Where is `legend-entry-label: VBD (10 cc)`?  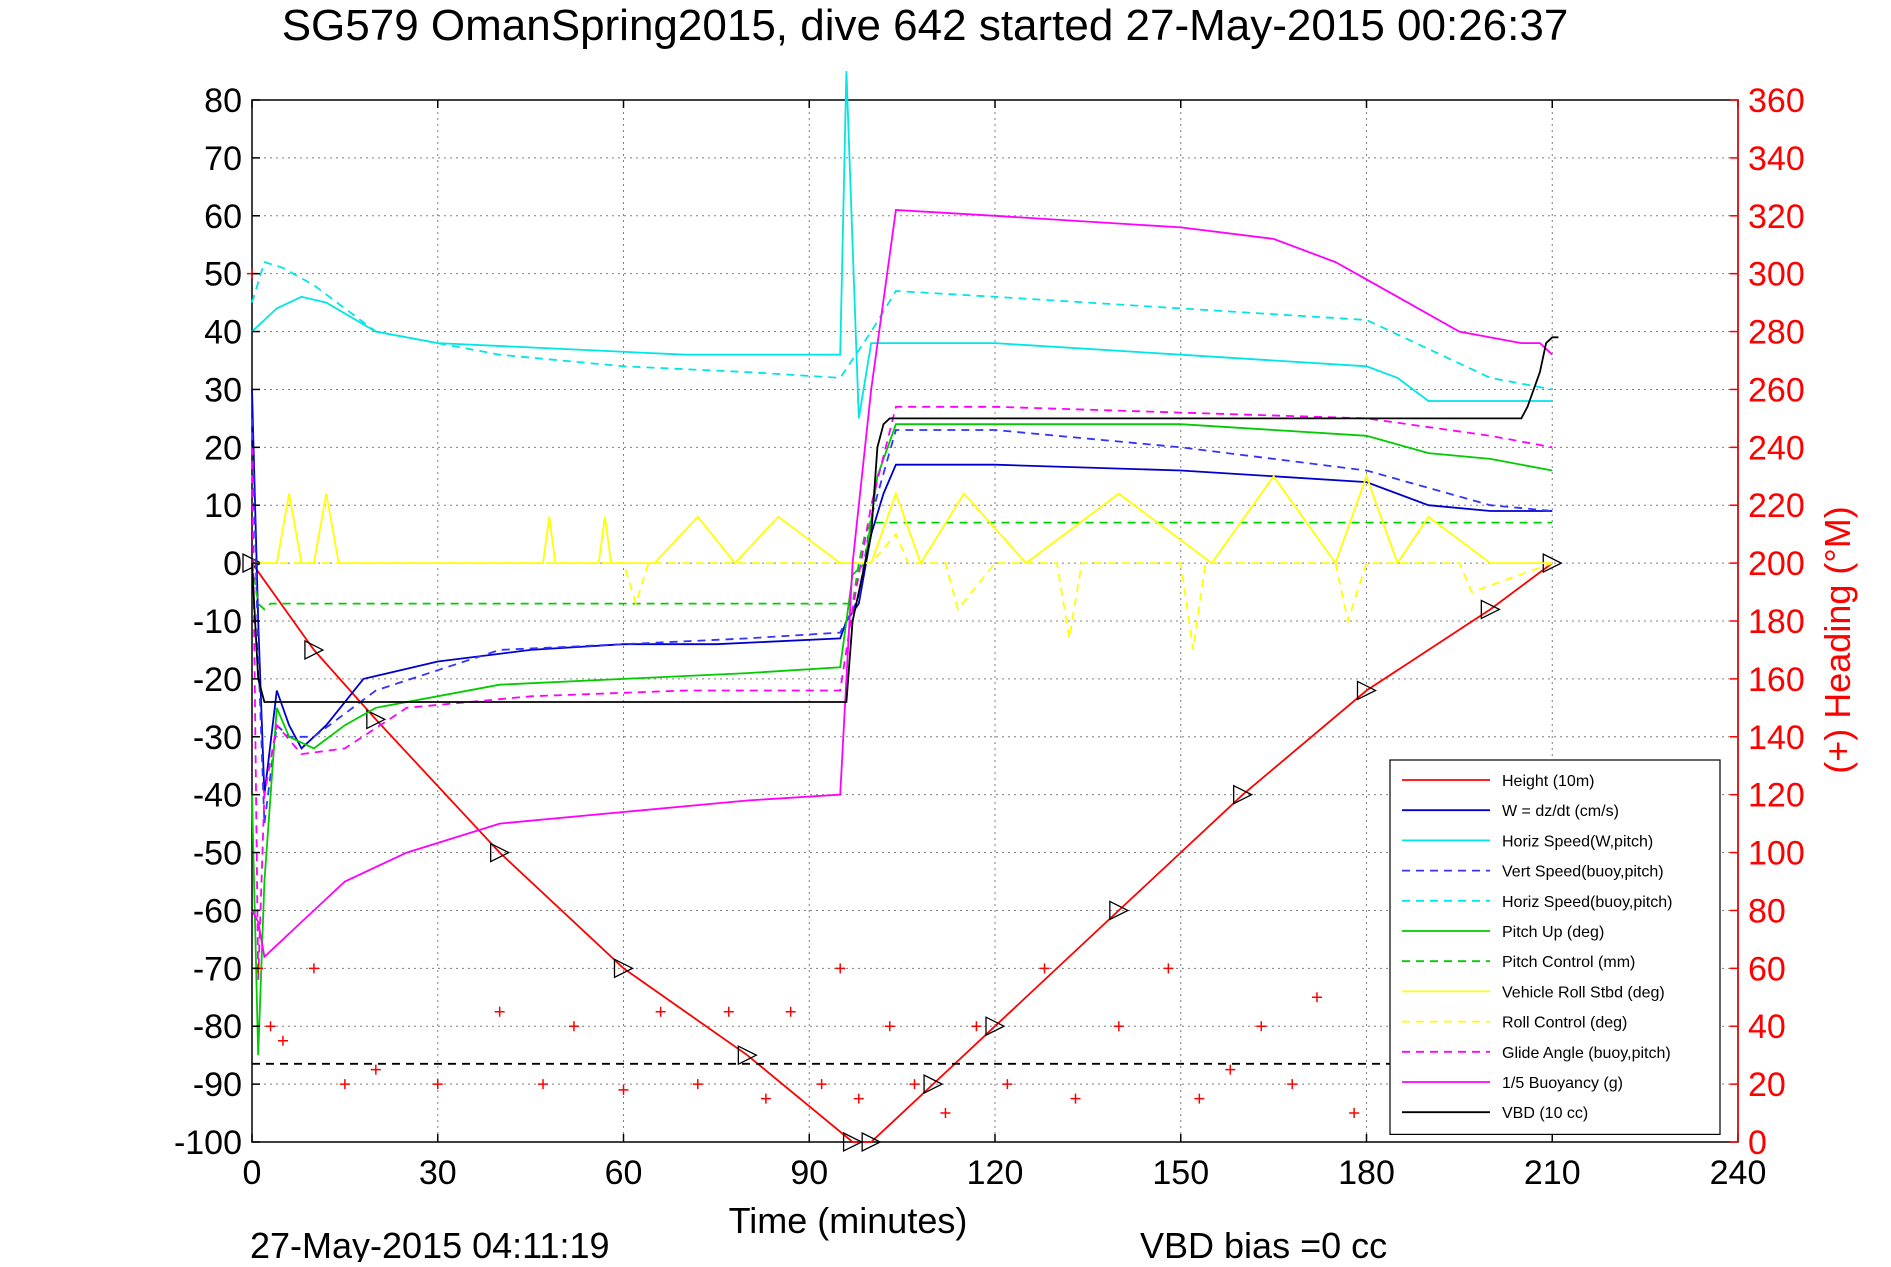 legend-entry-label: VBD (10 cc) is located at coordinates (1545, 1113).